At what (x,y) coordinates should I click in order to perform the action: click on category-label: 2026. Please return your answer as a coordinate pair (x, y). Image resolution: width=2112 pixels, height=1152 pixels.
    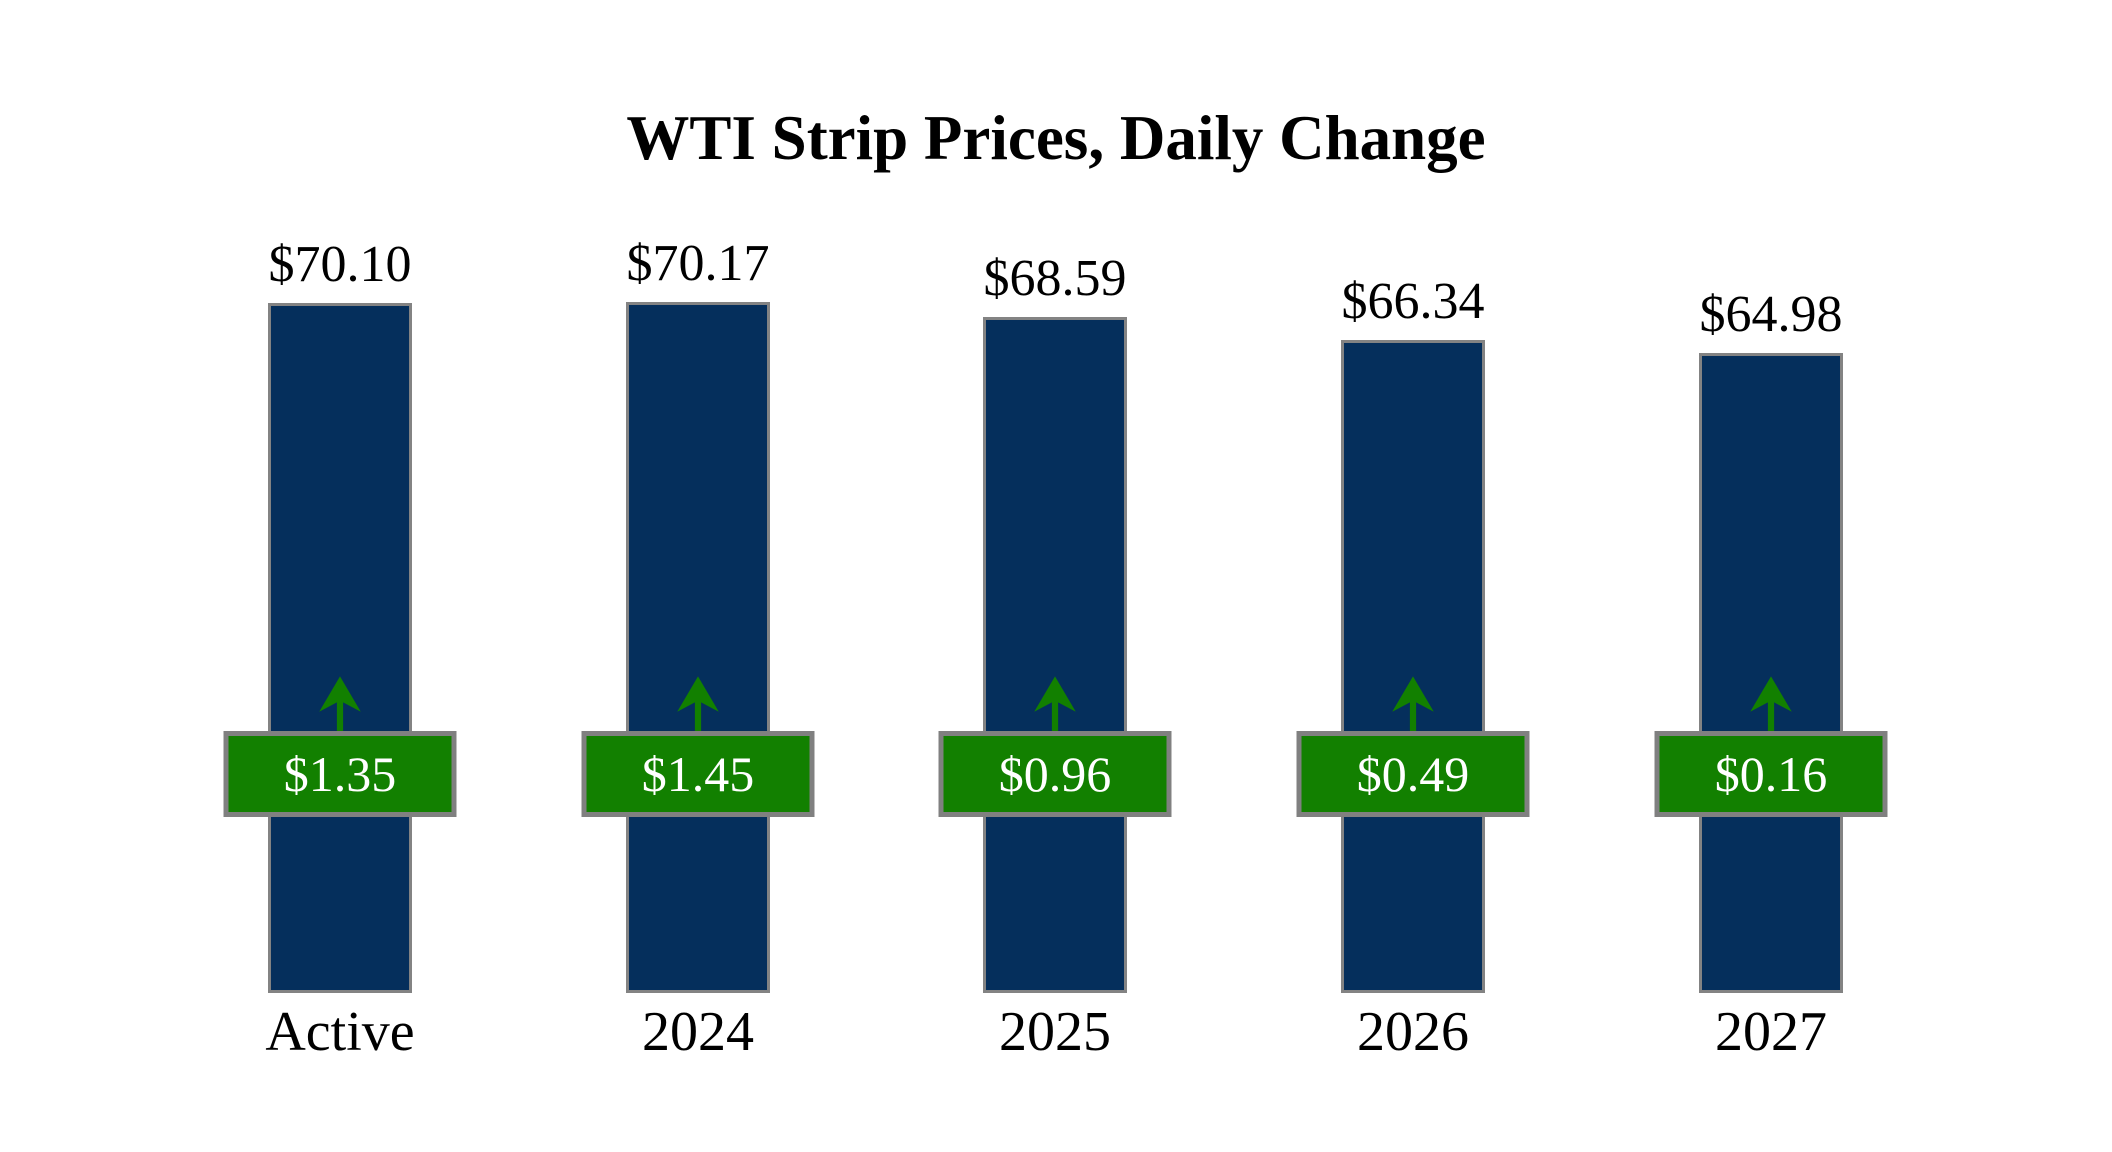
    Looking at the image, I should click on (1413, 1032).